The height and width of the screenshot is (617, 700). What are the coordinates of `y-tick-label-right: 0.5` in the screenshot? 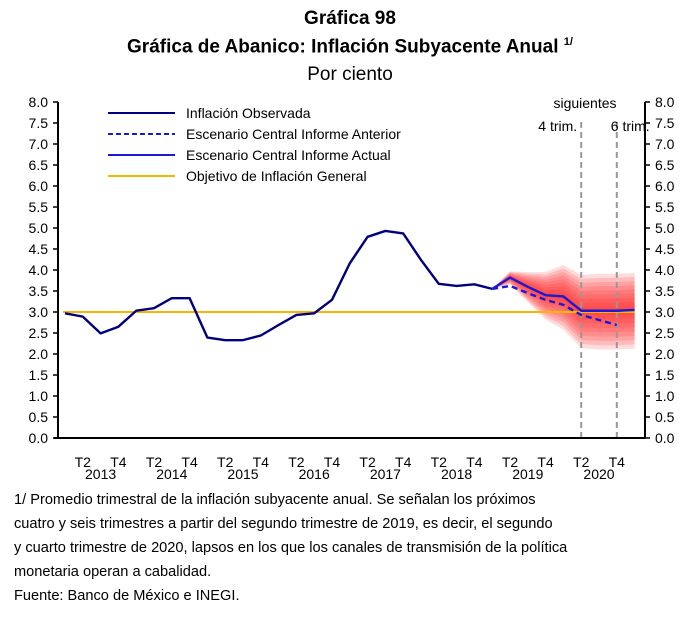 It's located at (665, 417).